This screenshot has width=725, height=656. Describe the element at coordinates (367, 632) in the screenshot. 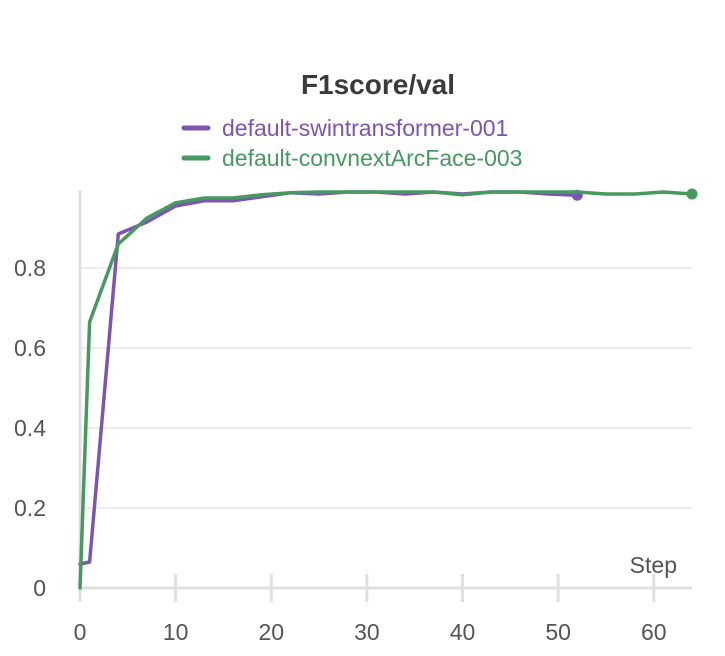

I see `x-tick-label-3: 30` at that location.